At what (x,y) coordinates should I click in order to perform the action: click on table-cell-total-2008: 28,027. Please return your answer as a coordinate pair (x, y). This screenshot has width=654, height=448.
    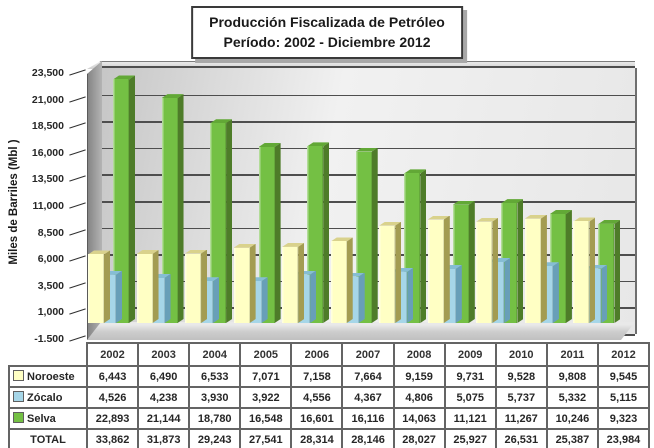
    Looking at the image, I should click on (419, 438).